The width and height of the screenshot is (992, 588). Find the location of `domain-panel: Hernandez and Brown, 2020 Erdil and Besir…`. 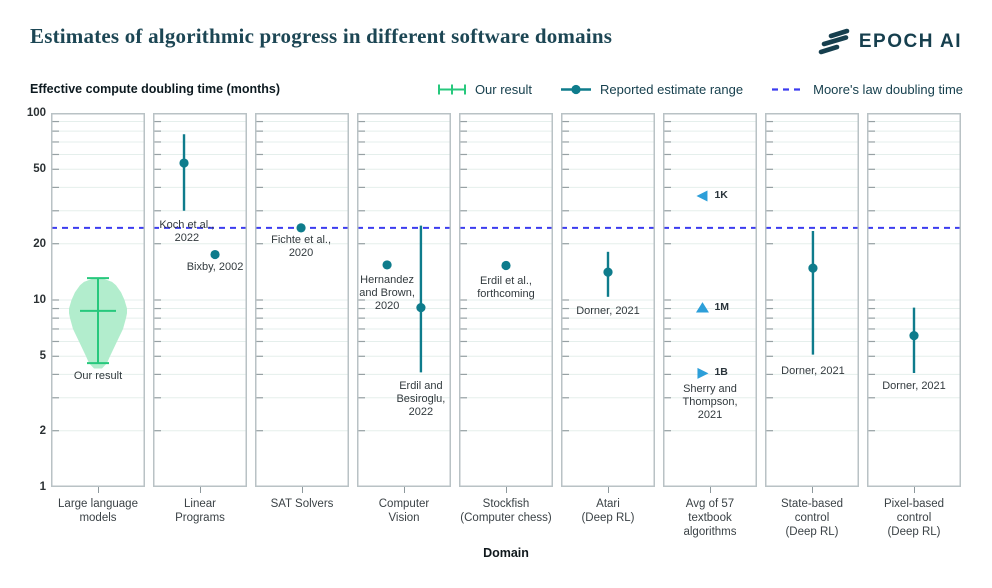

domain-panel: Hernandez and Brown, 2020 Erdil and Besir… is located at coordinates (404, 300).